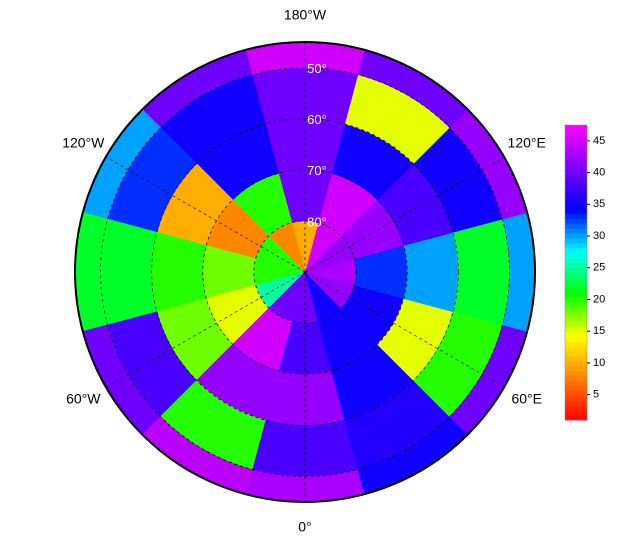 This screenshot has height=552, width=625. Describe the element at coordinates (527, 143) in the screenshot. I see `longitude-label: 120°E` at that location.